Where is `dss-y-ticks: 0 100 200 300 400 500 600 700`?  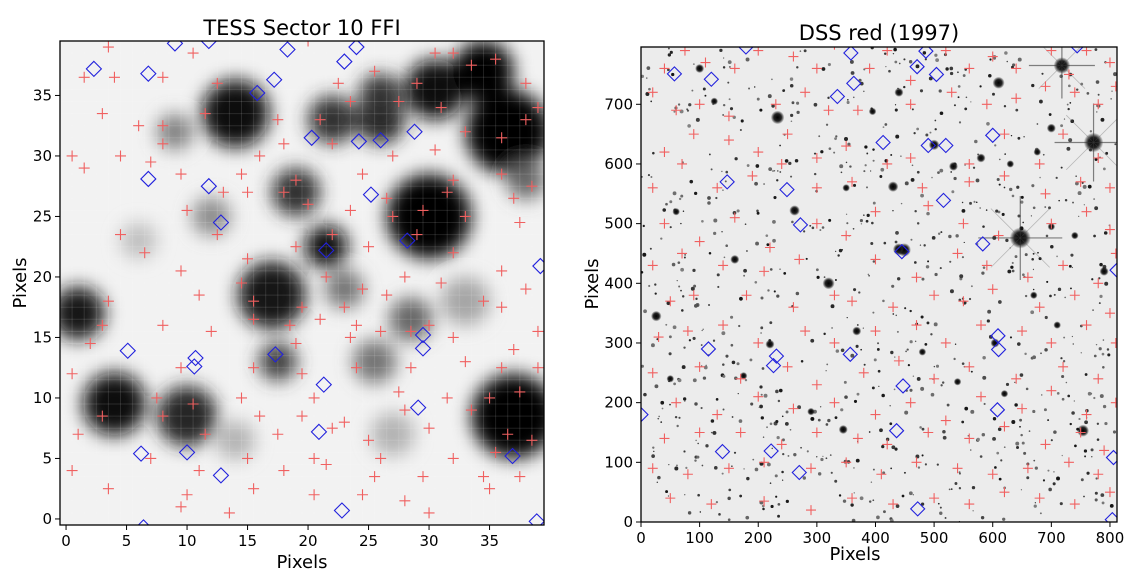 dss-y-ticks: 0 100 200 300 400 500 600 700 is located at coordinates (622, 313).